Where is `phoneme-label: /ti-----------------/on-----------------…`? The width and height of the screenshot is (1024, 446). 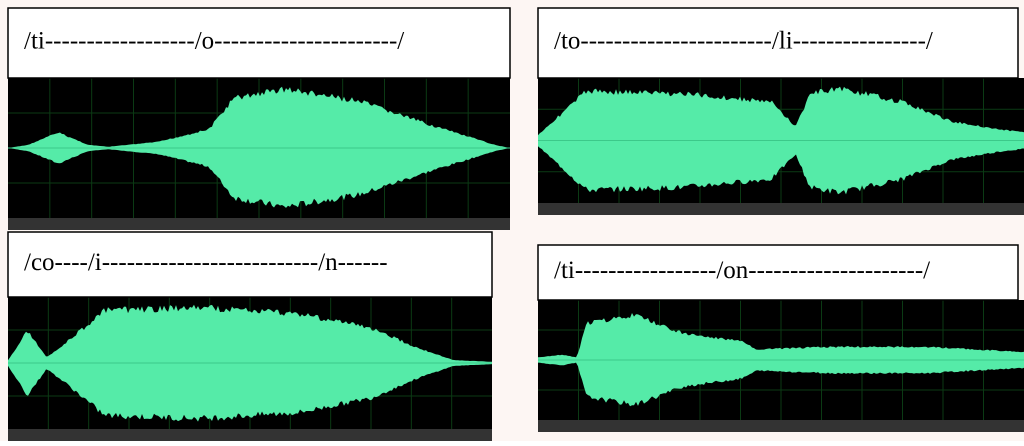 phoneme-label: /ti-----------------/on-----------------… is located at coordinates (742, 270).